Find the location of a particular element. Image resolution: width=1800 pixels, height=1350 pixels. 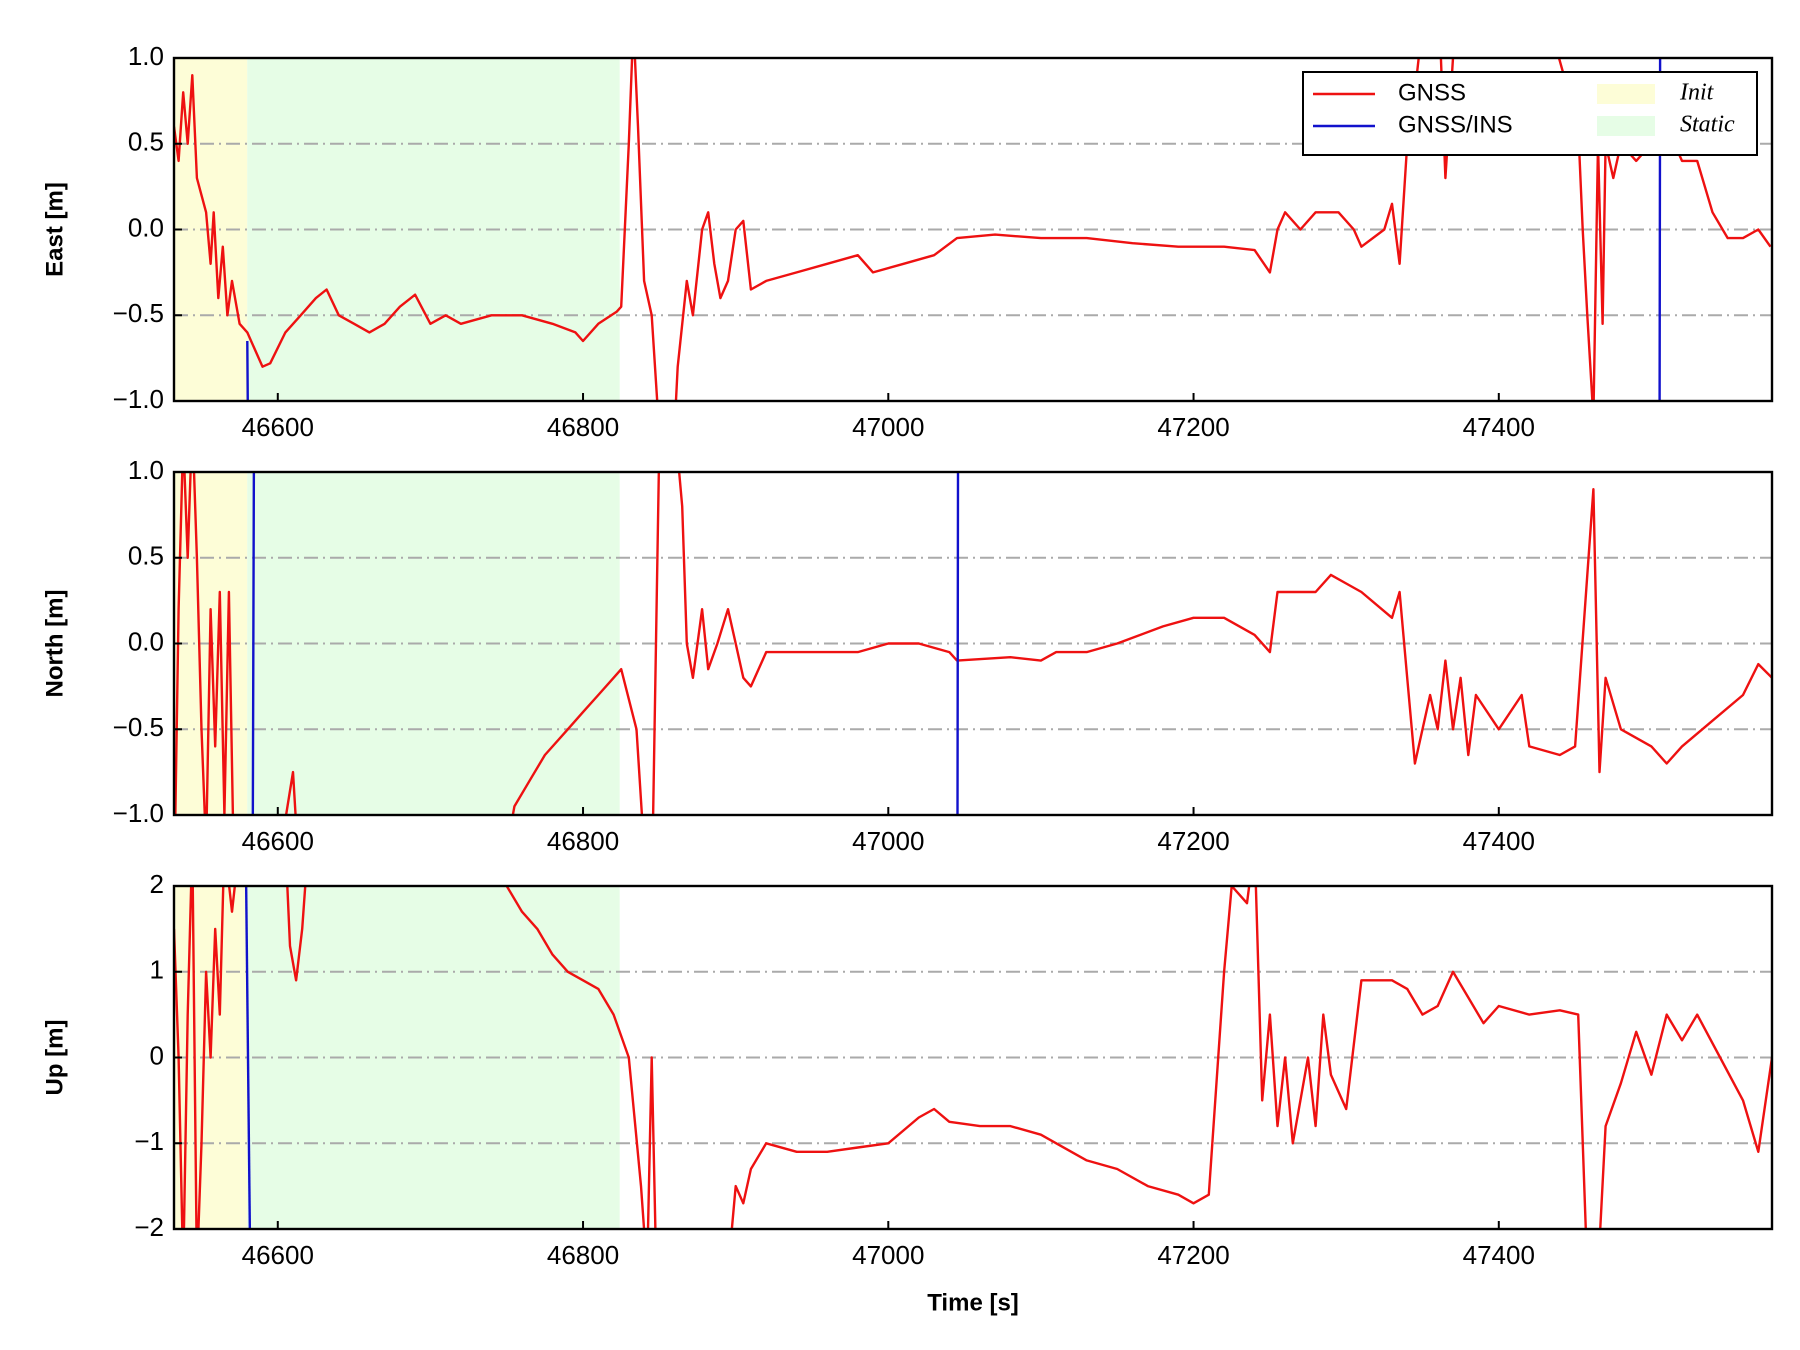

legend: GNSS GNSS/INS Init Static is located at coordinates (1530, 113).